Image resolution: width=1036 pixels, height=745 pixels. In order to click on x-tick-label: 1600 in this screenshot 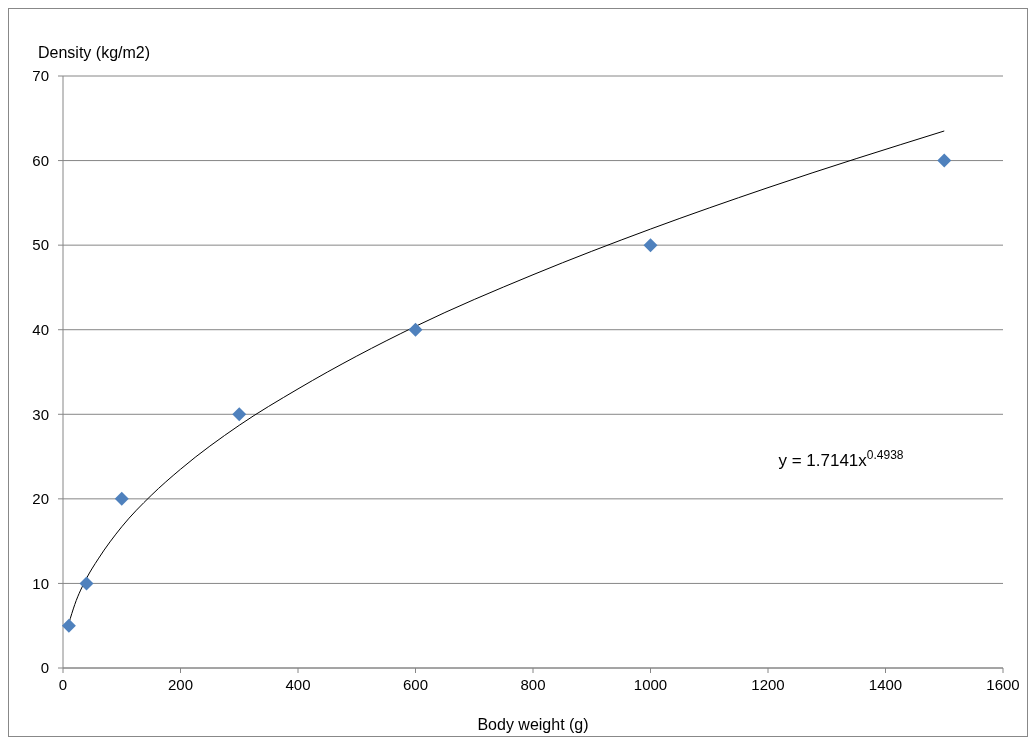, I will do `click(1003, 684)`.